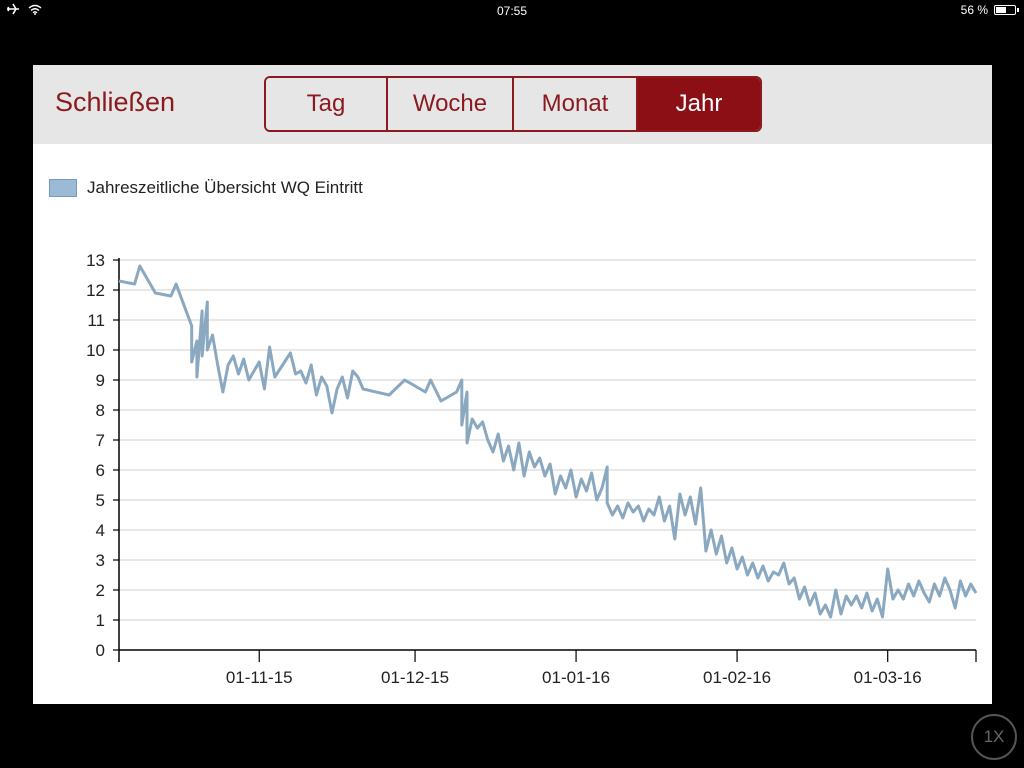 The height and width of the screenshot is (768, 1024). I want to click on y-tick-label: 4, so click(100, 530).